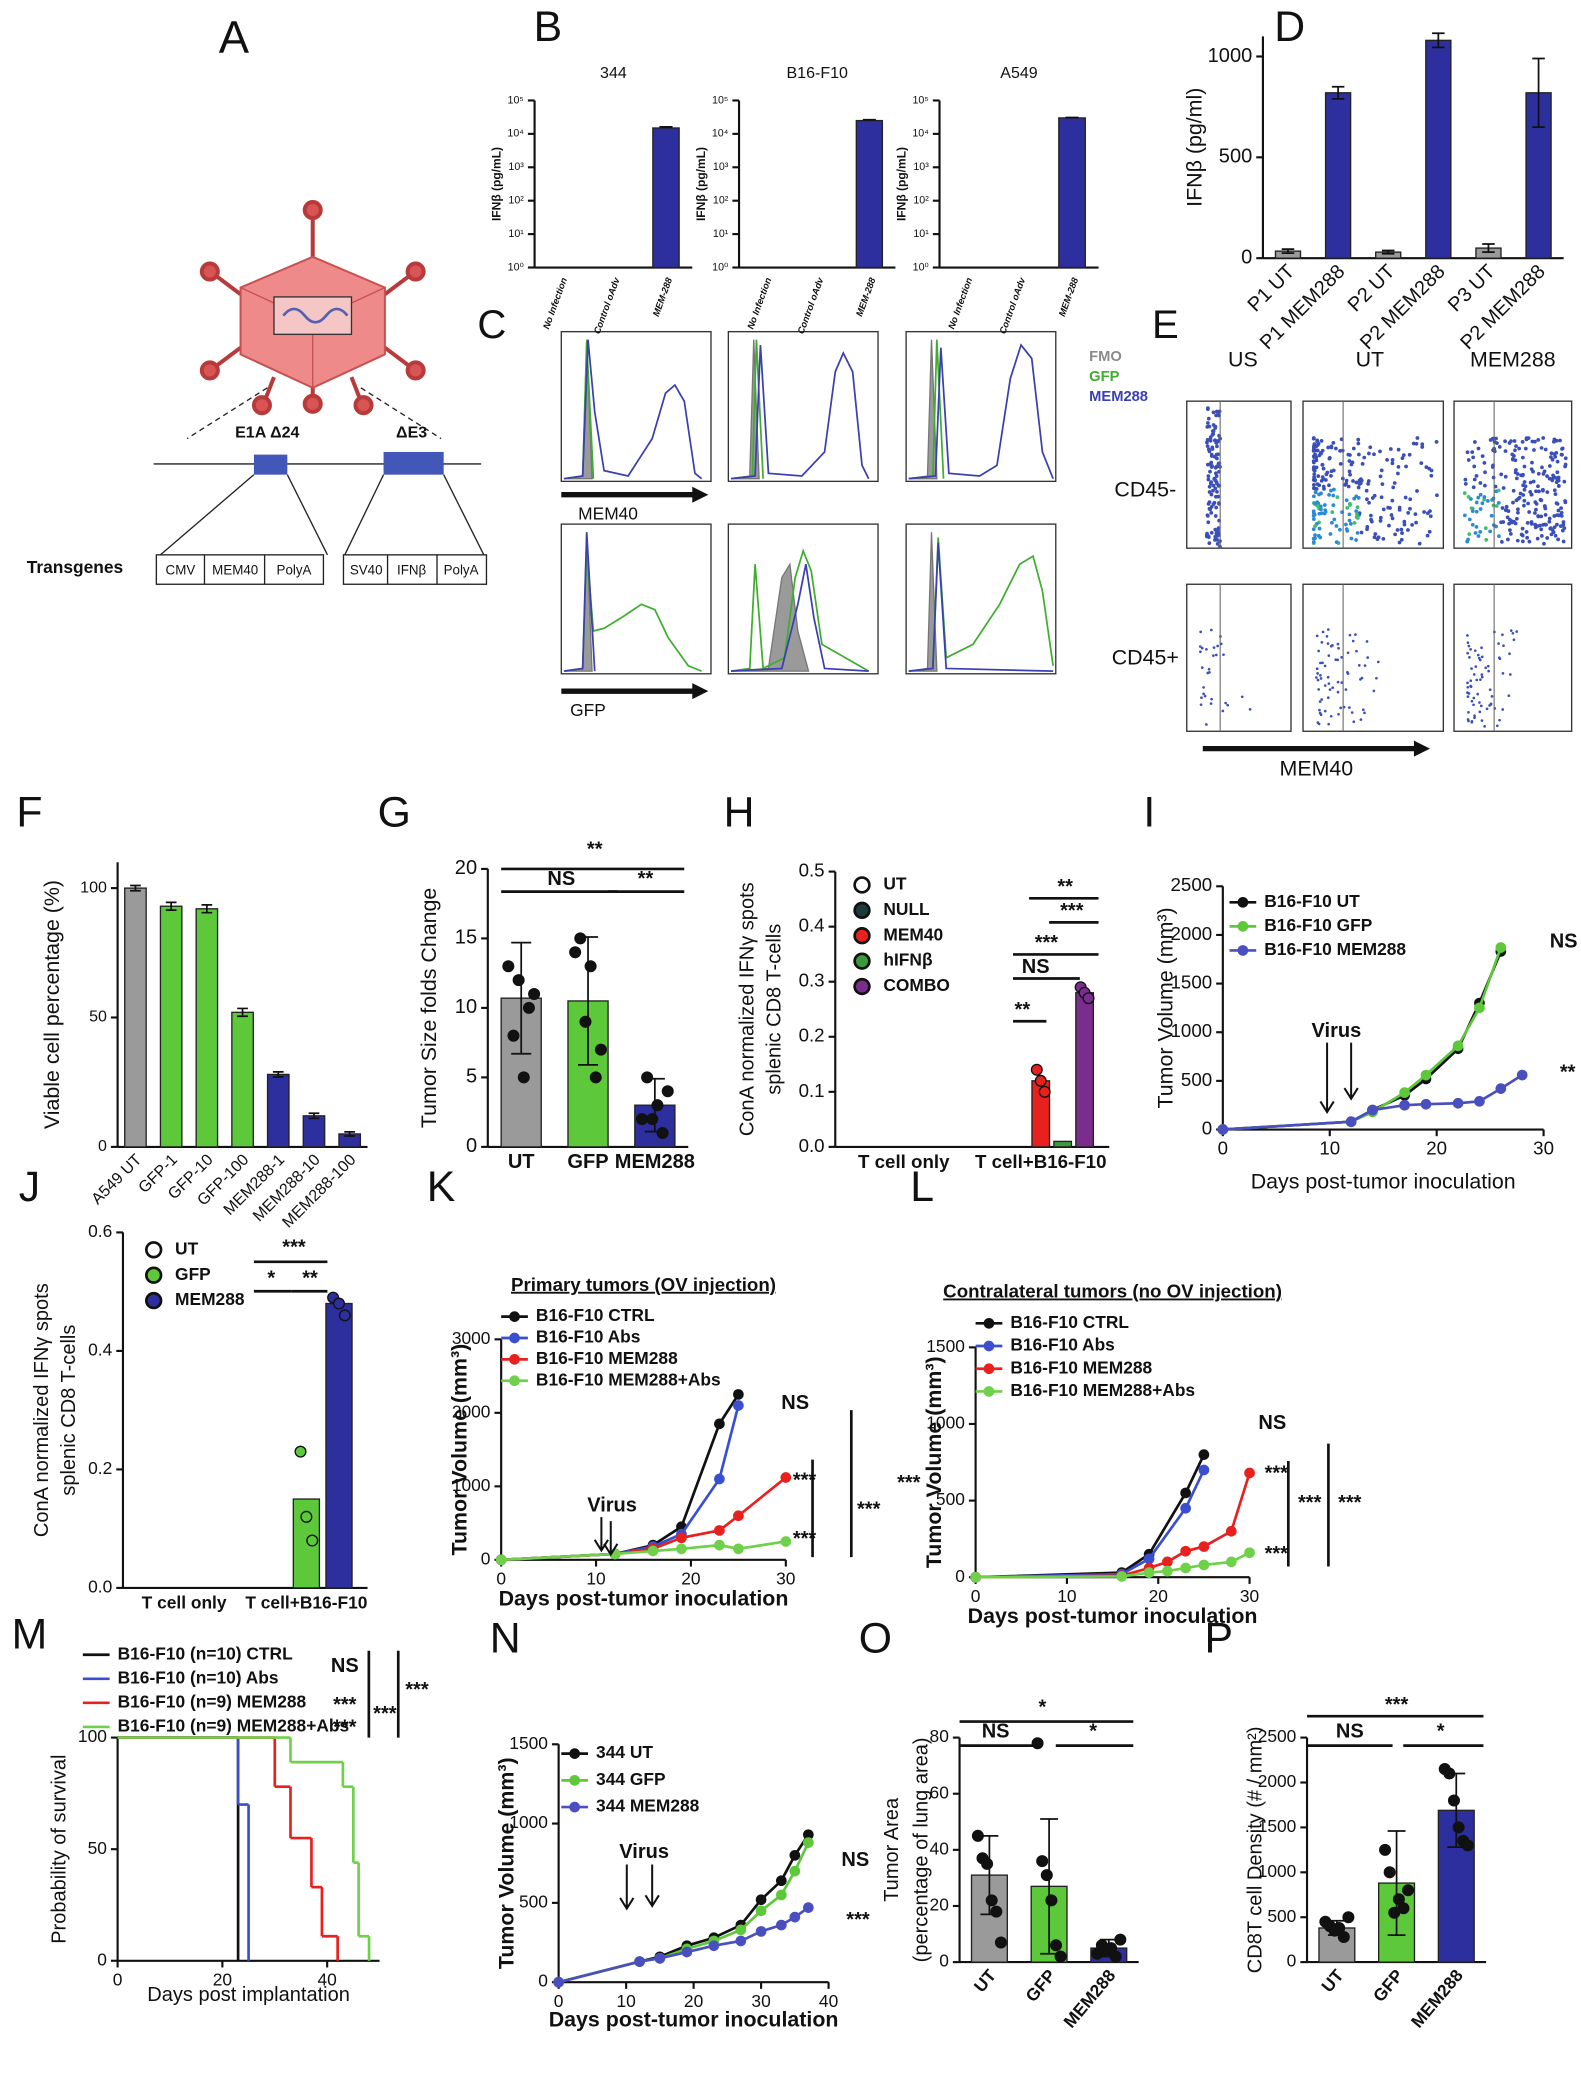  I want to click on y-tick-label: 10, so click(466, 1007).